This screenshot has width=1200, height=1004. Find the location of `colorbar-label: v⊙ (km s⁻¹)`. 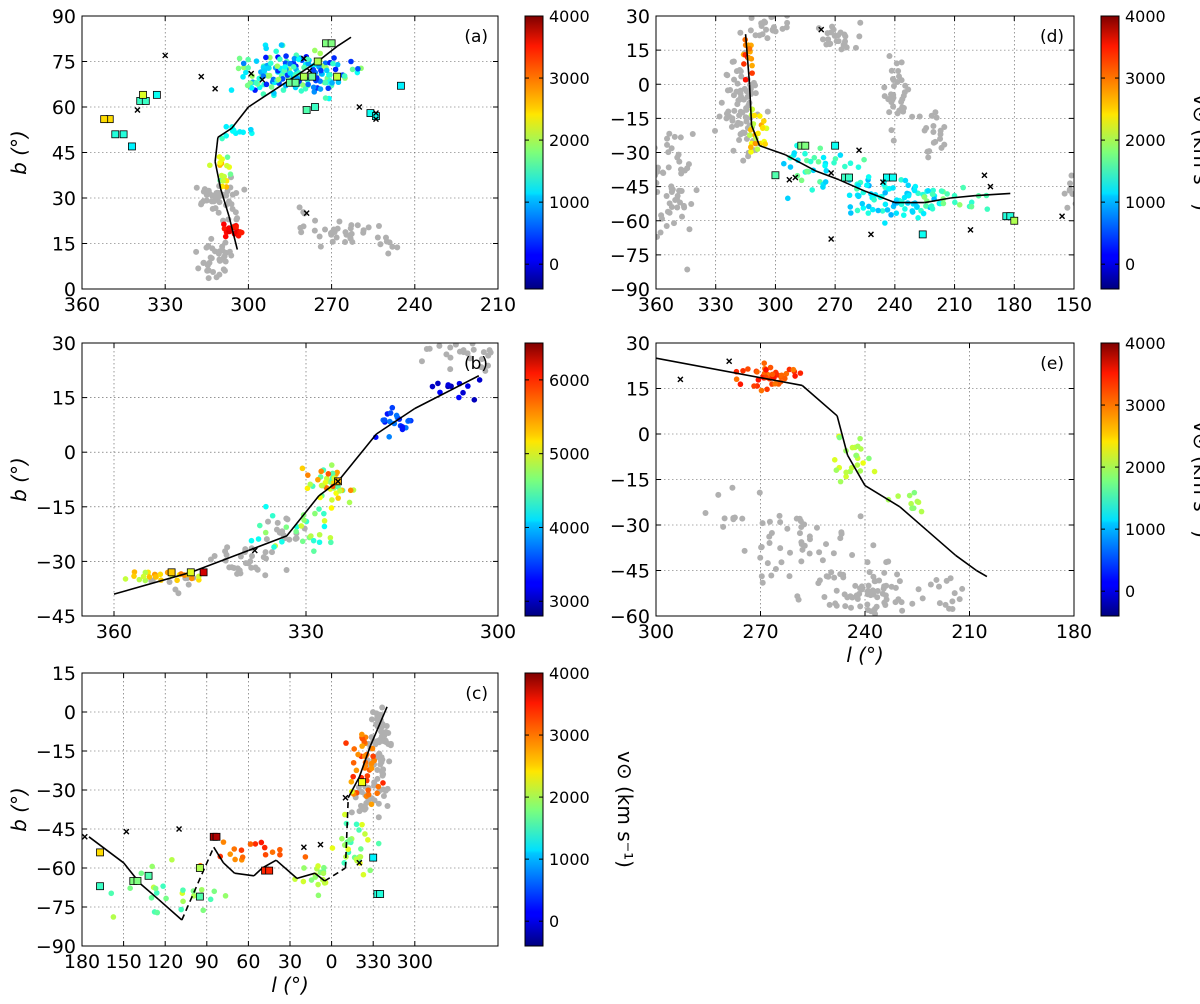

colorbar-label: v⊙ (km s⁻¹) is located at coordinates (1194, 479).